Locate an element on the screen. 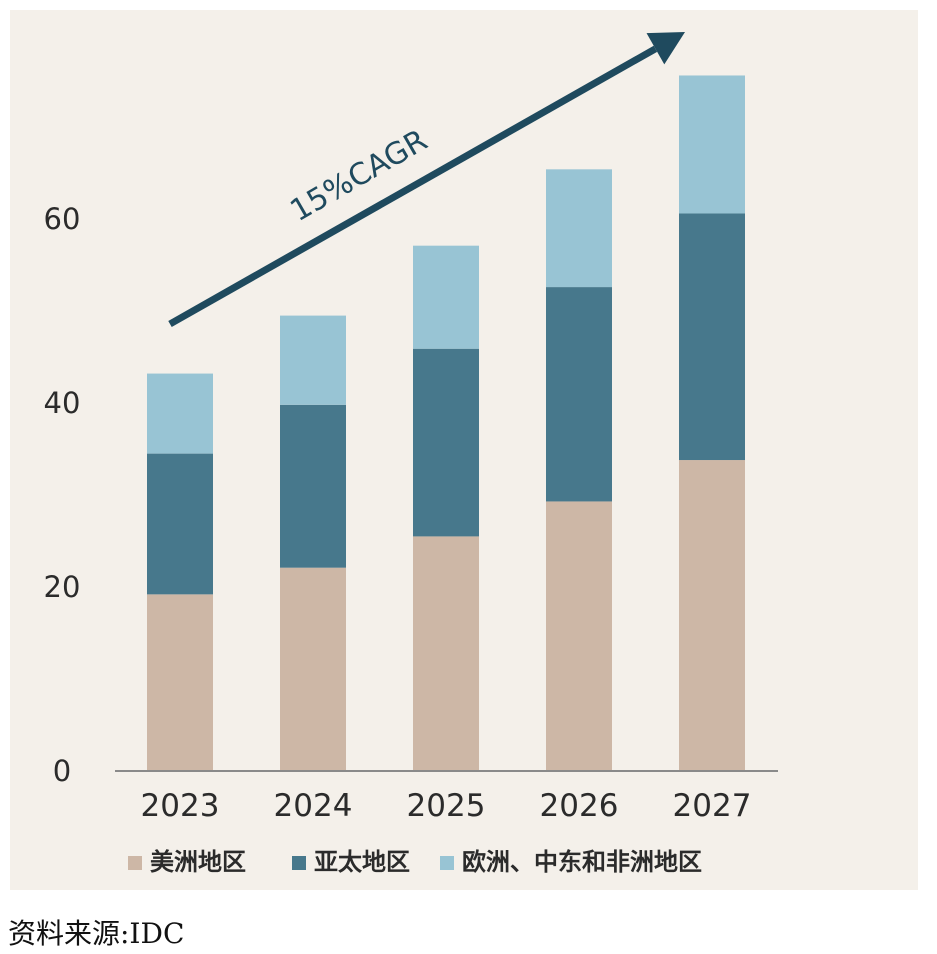 Image resolution: width=937 pixels, height=954 pixels. x-tick-label: 2025 is located at coordinates (446, 806).